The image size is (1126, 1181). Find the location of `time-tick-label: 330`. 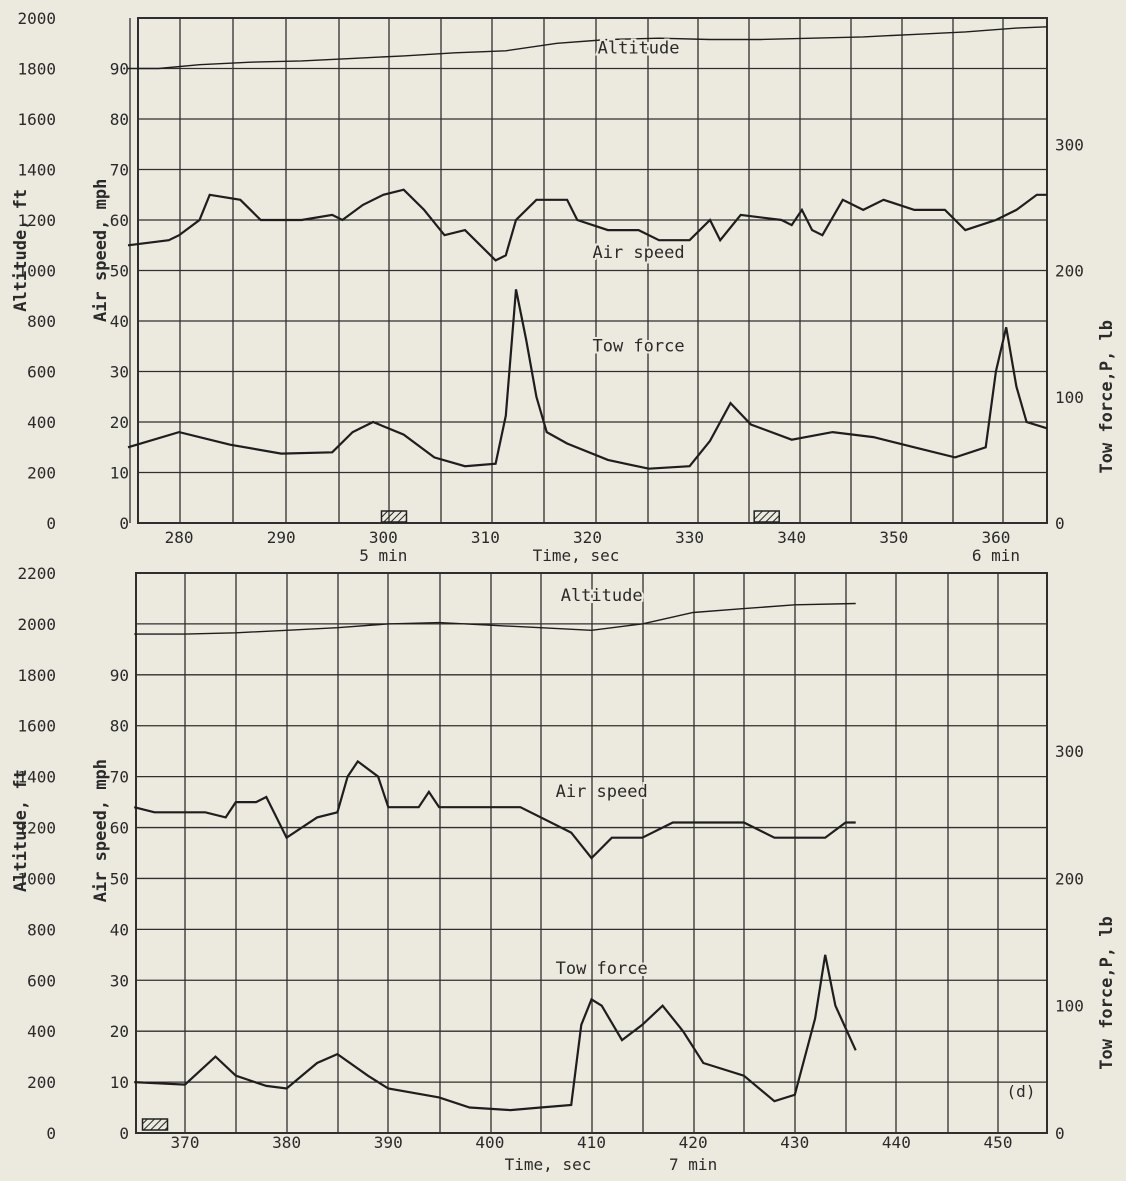

time-tick-label: 330 is located at coordinates (689, 537).